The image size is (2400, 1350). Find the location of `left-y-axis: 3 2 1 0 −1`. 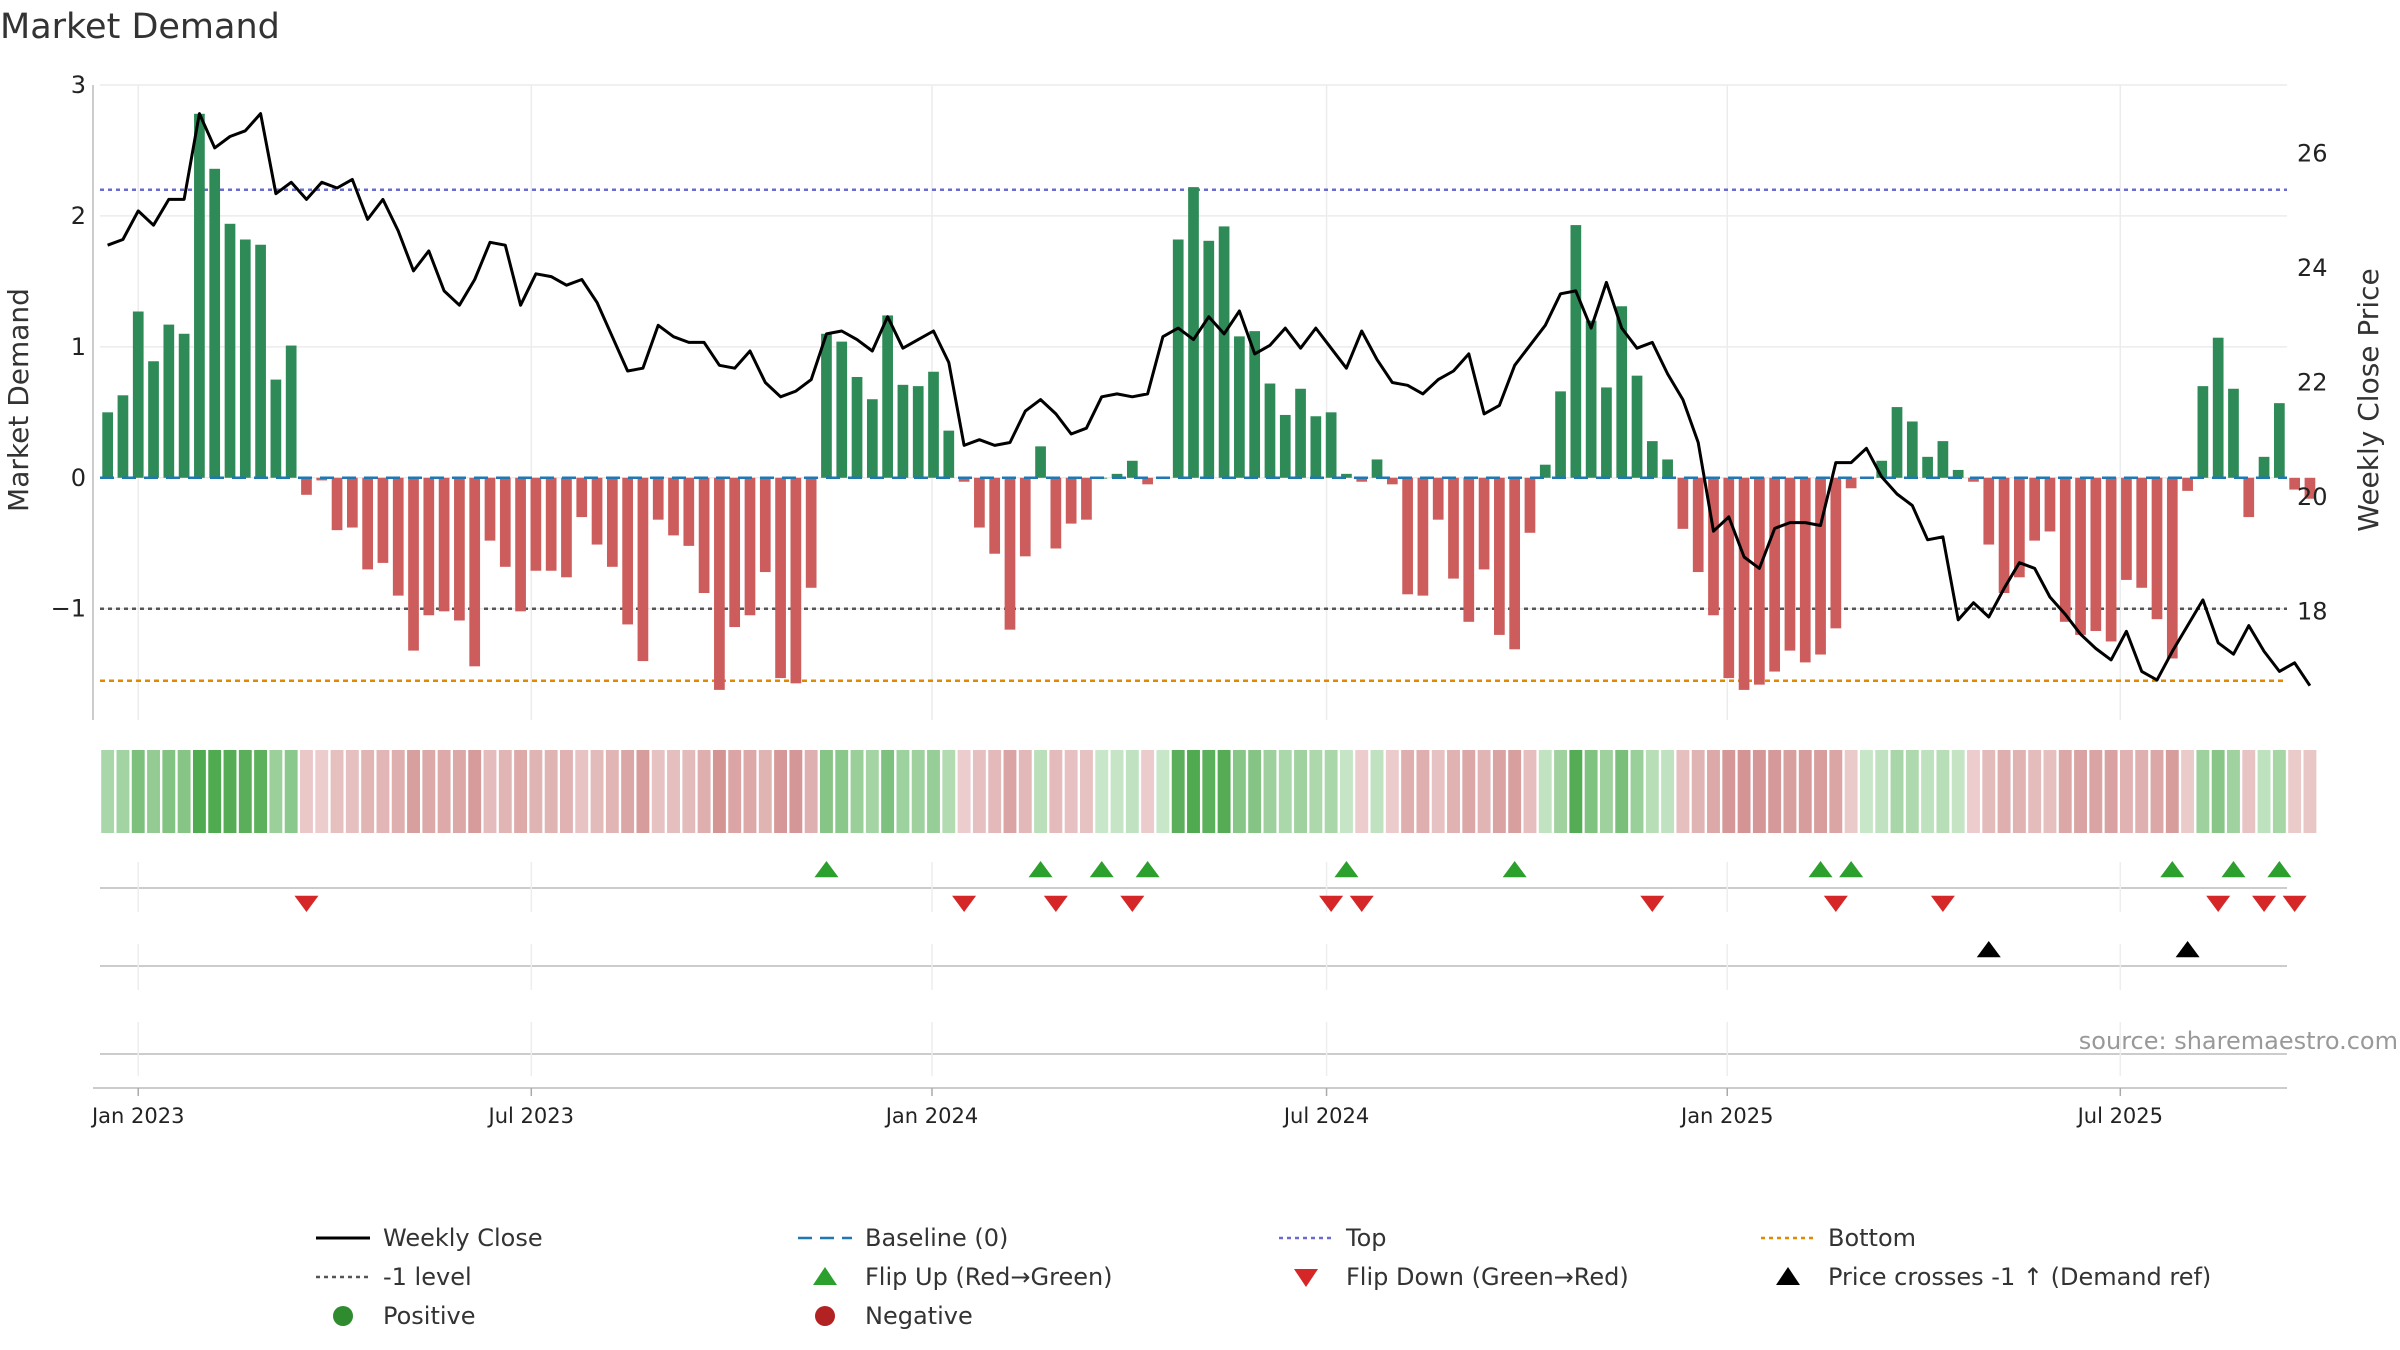

left-y-axis: 3 2 1 0 −1 is located at coordinates (68, 347).